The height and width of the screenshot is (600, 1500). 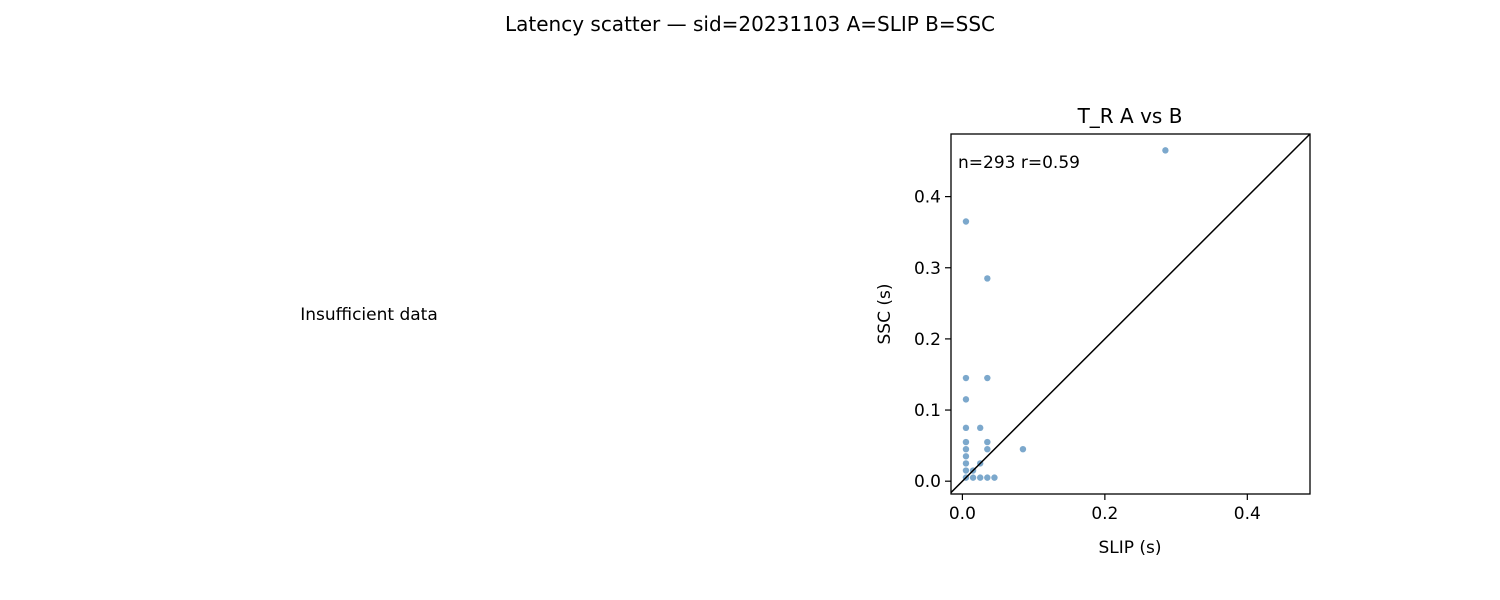 I want to click on y-axis-ticks: 0.0 0.1 0.2 0.3 0.4, so click(x=932, y=340).